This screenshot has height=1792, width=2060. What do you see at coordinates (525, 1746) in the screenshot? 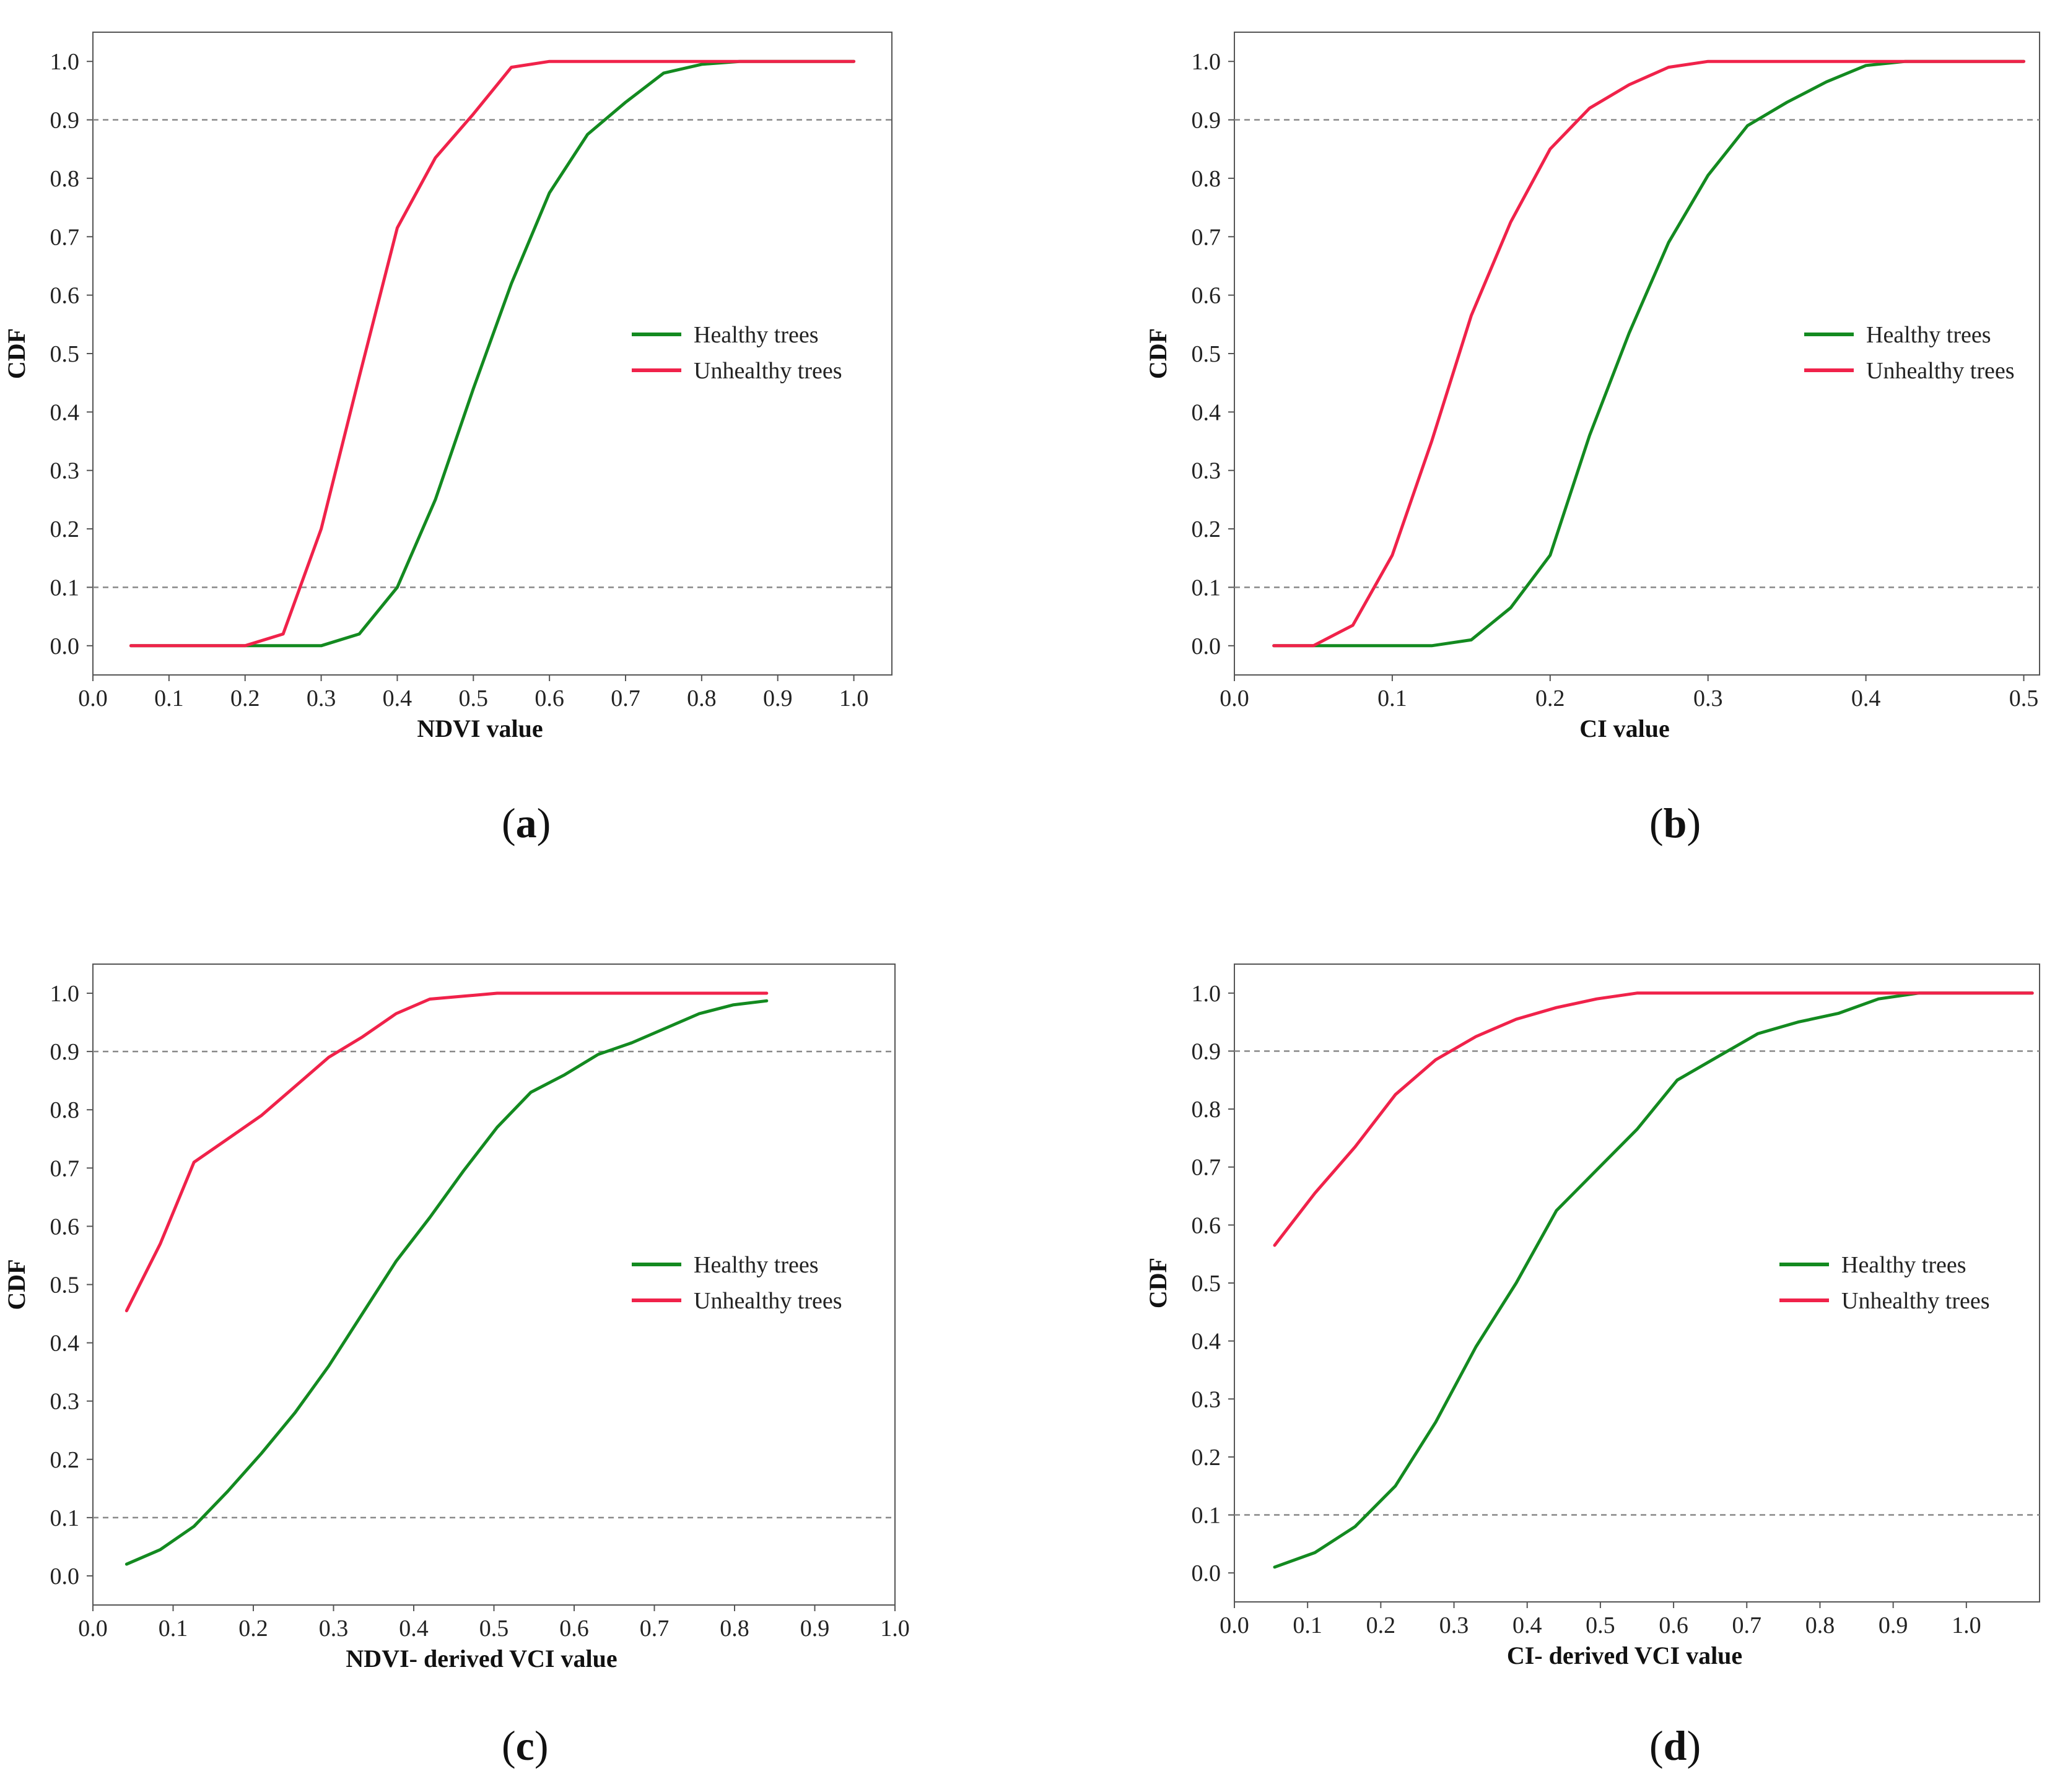
I see `caption-c: (c)` at bounding box center [525, 1746].